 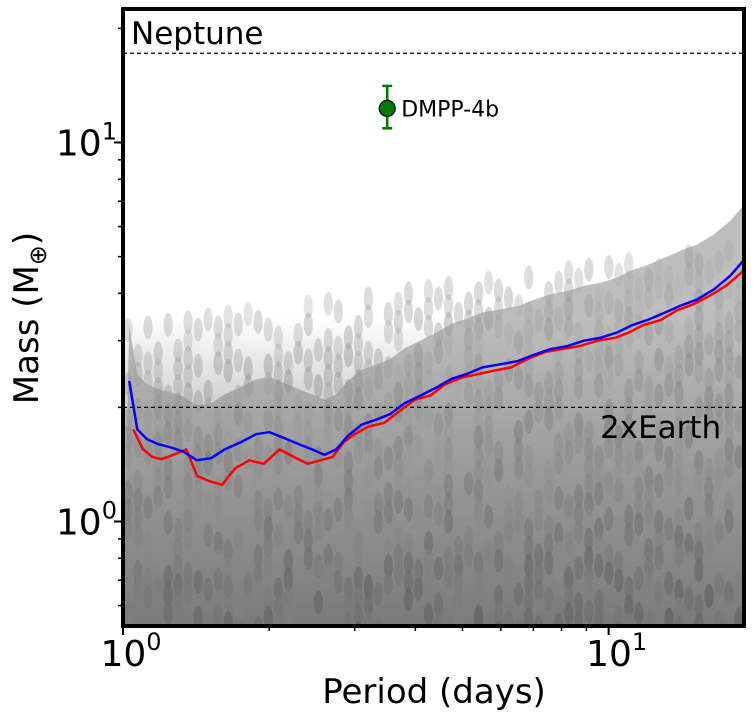 I want to click on x-tick-label-2-base: 10, so click(x=609, y=654).